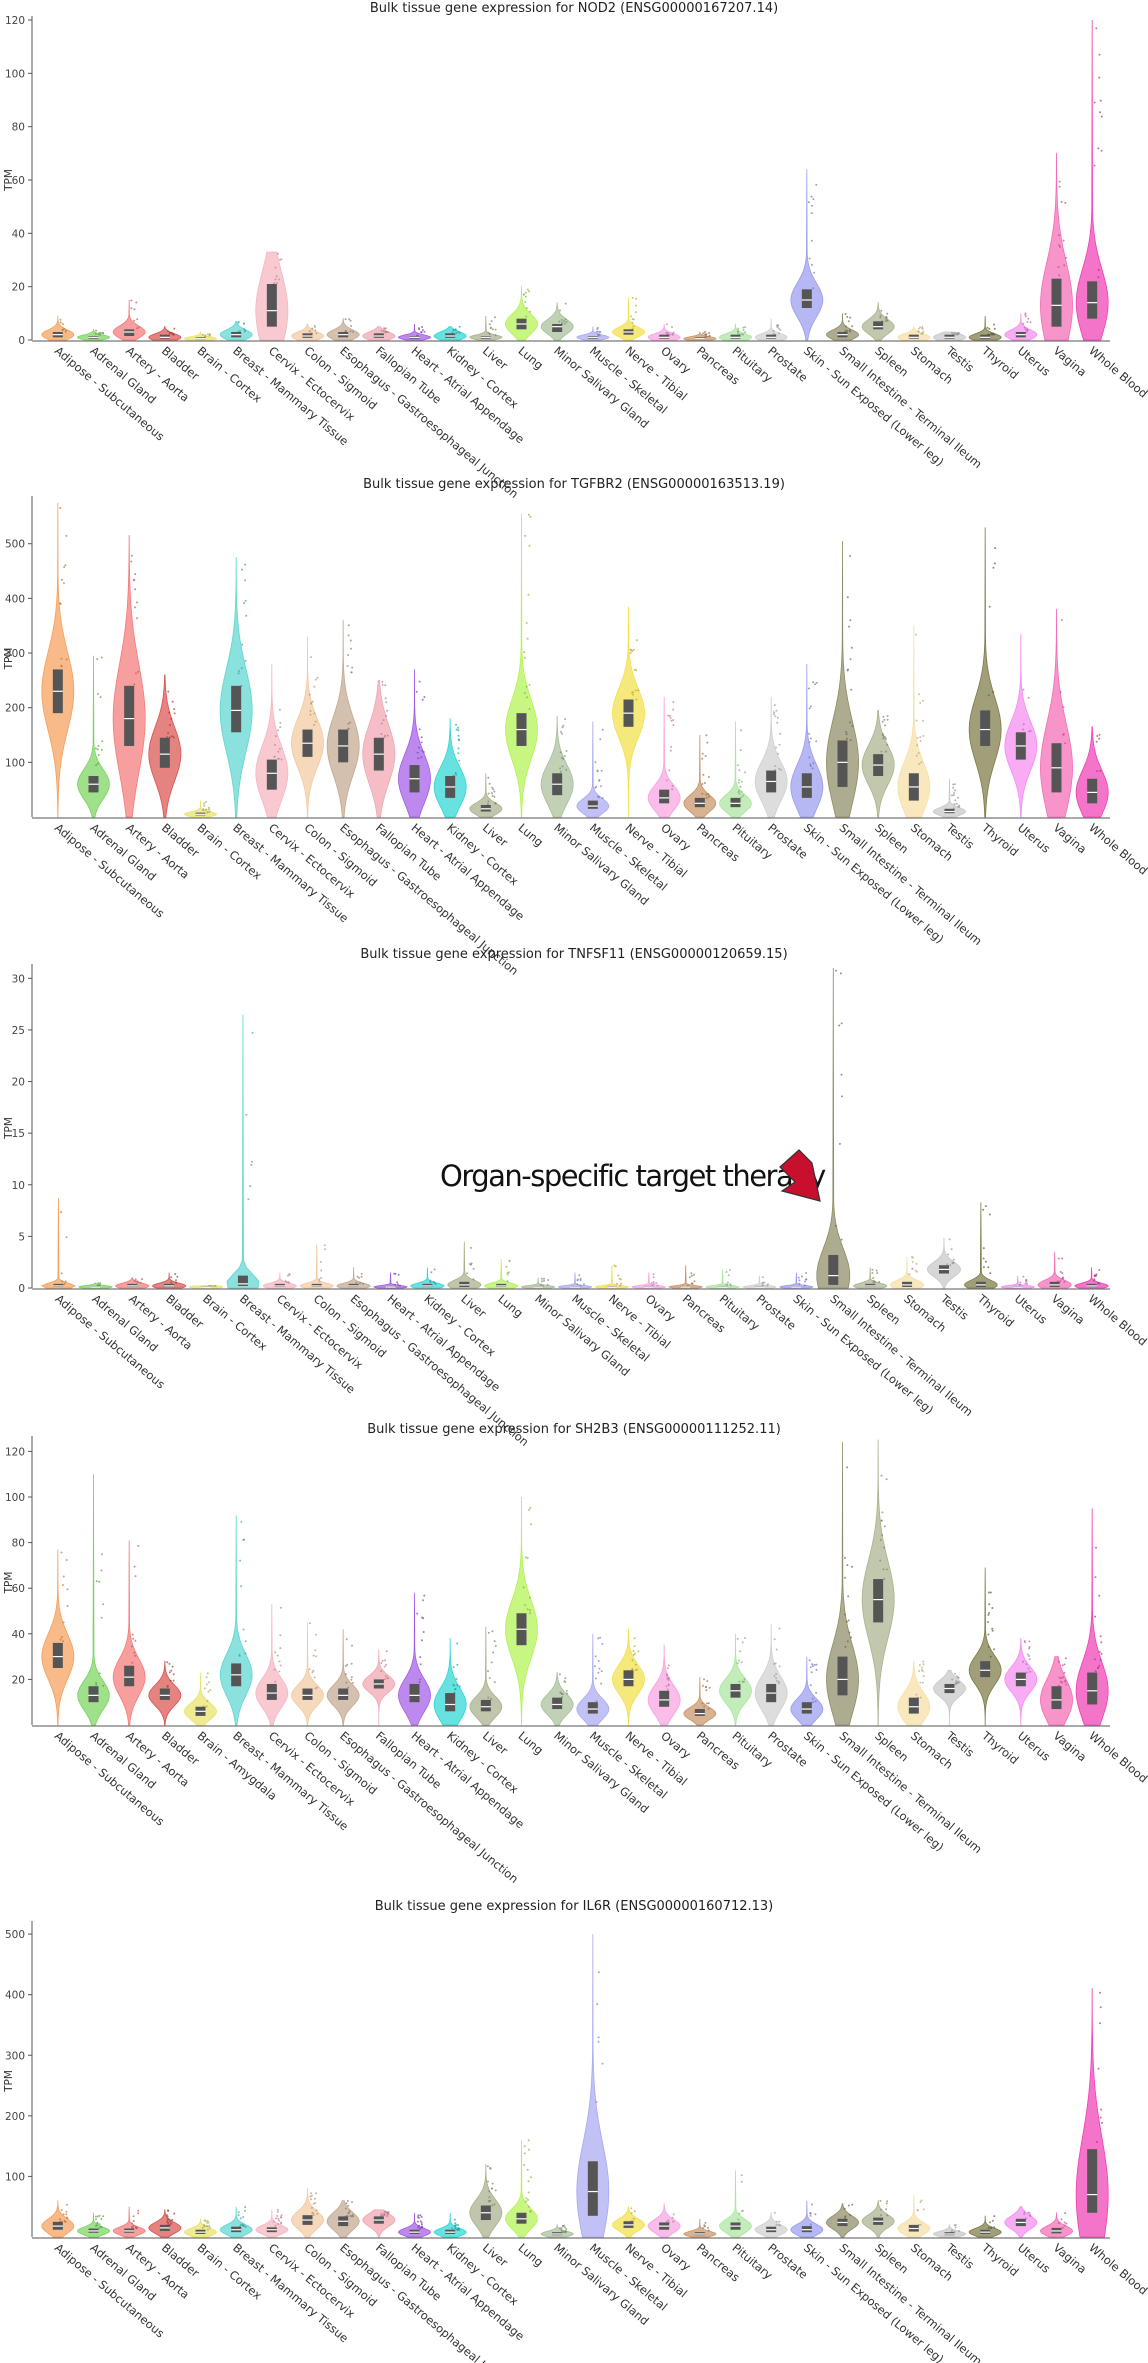 This screenshot has width=1148, height=2363. Describe the element at coordinates (236, 1620) in the screenshot. I see `violin-breast-mammary-tissue` at that location.